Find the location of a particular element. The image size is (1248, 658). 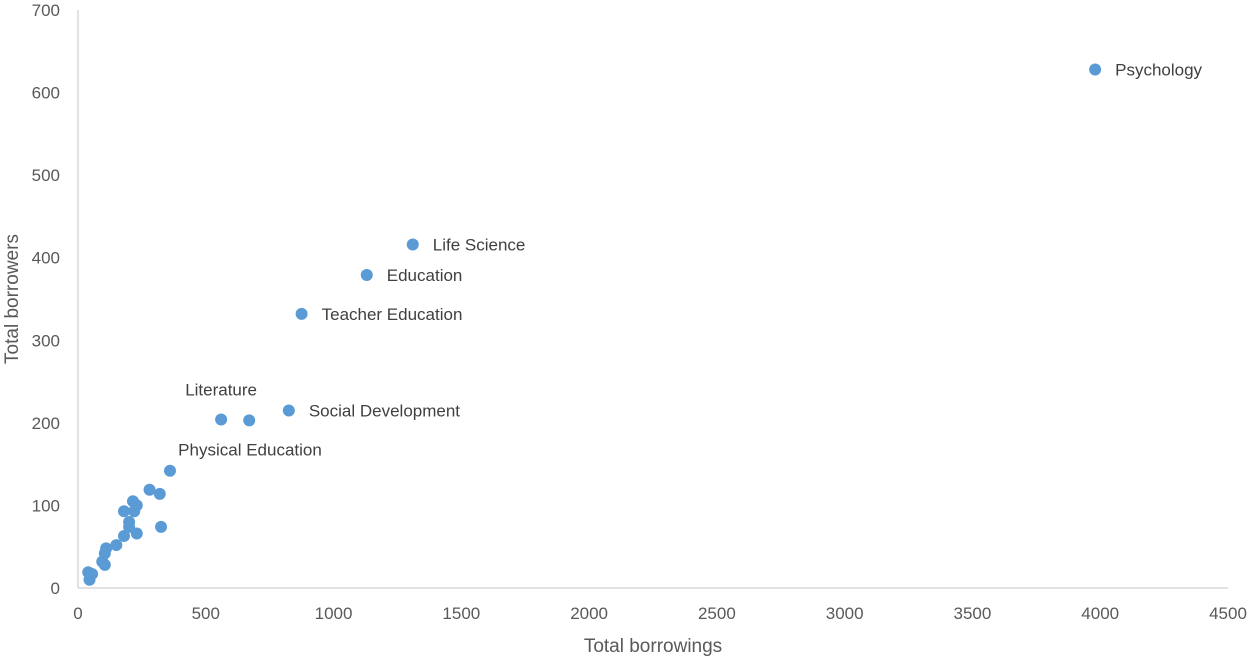

y-tick-label: 500 is located at coordinates (46, 175).